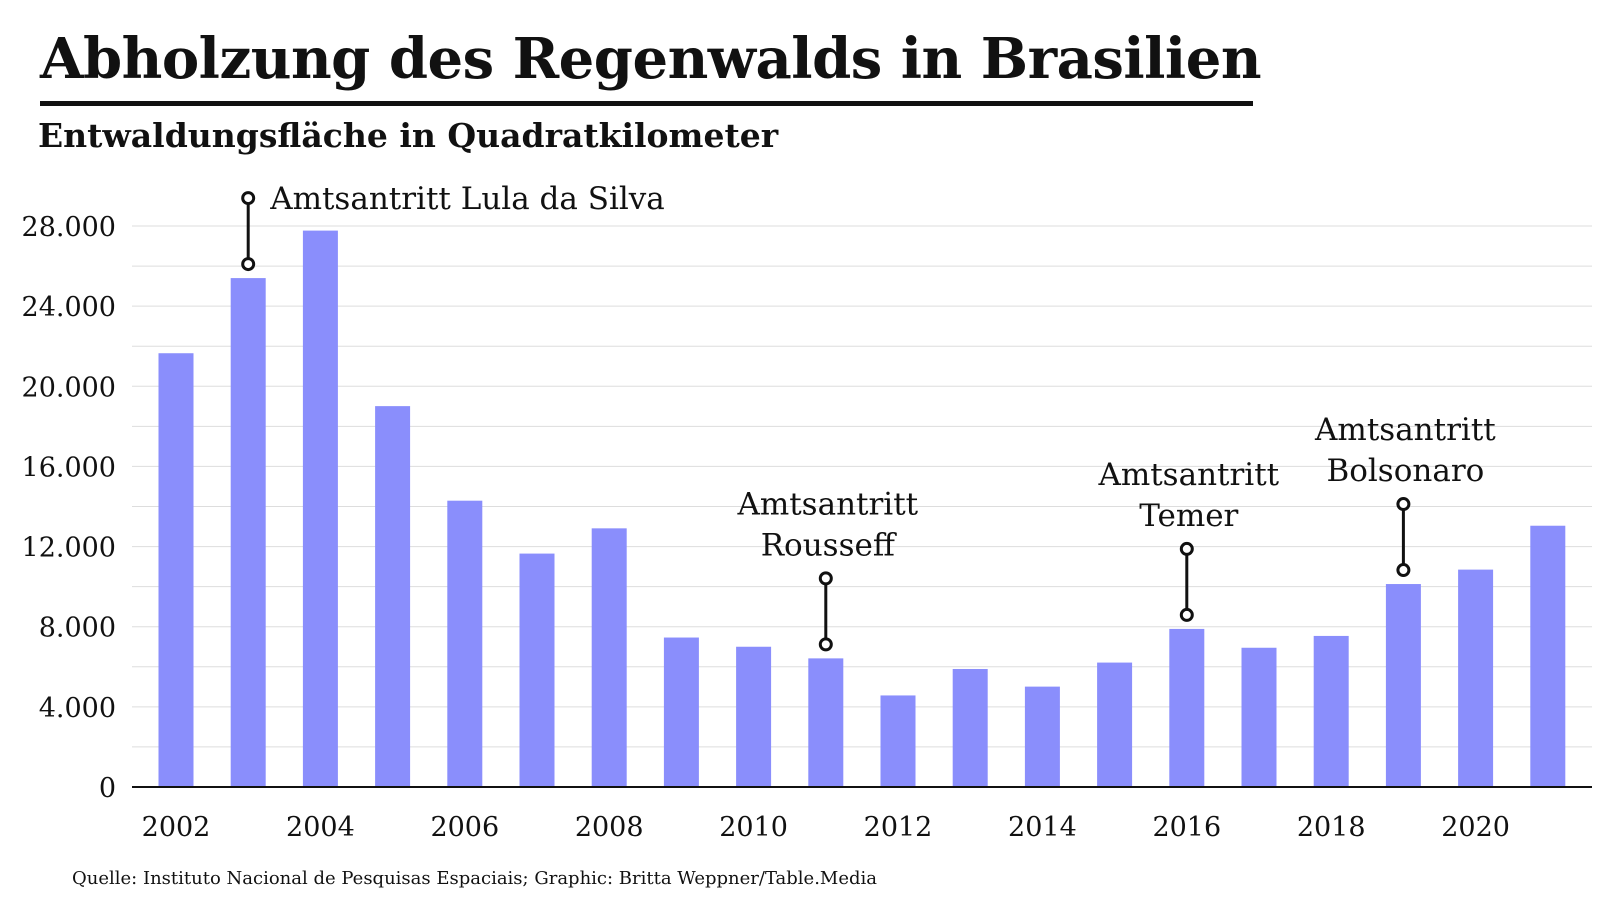 This screenshot has height=900, width=1600. What do you see at coordinates (465, 643) in the screenshot?
I see `bar-2006` at bounding box center [465, 643].